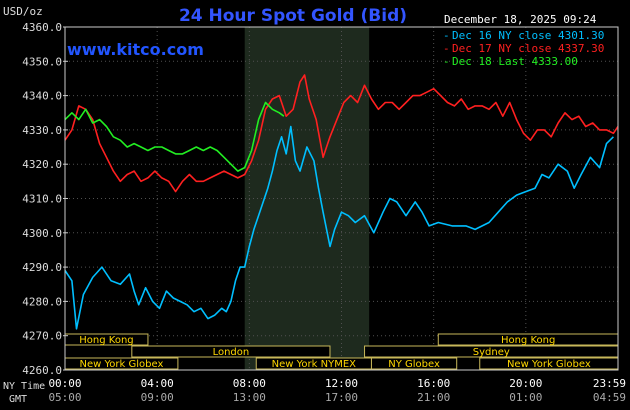 The width and height of the screenshot is (630, 410). I want to click on ny-time-tick: 23:59, so click(609, 383).